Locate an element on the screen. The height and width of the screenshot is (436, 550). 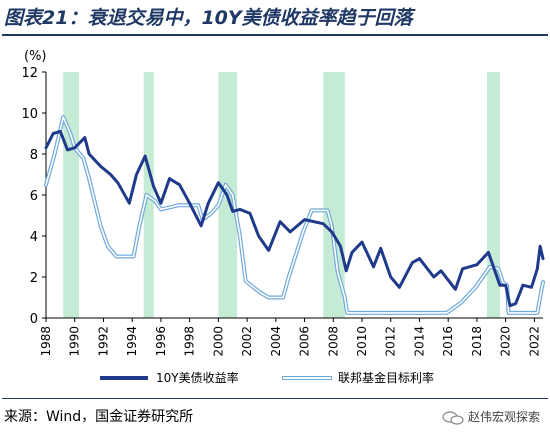
source-note: 来源：Wind，国金证券研究所 is located at coordinates (99, 417).